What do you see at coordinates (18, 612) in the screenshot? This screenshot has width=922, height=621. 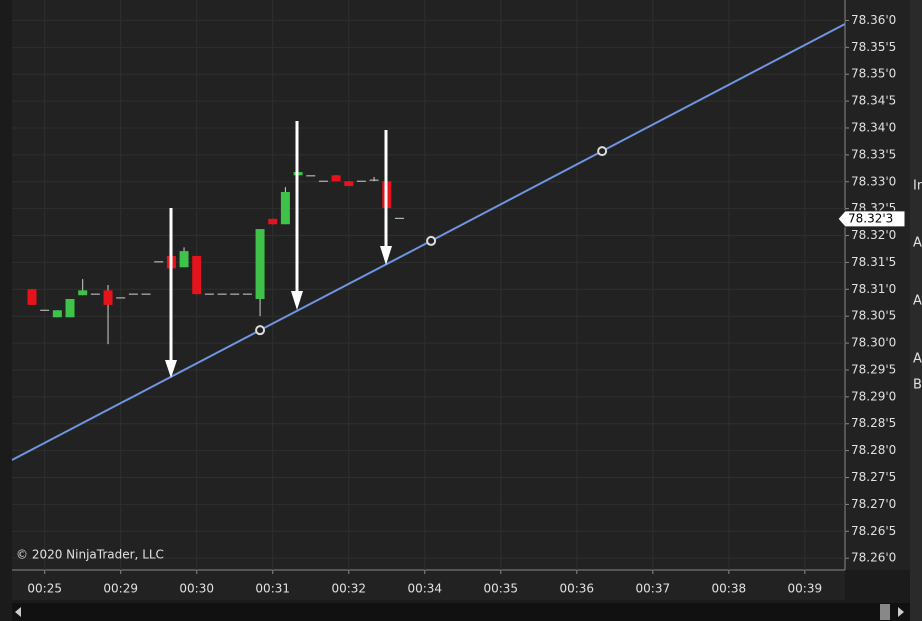 I see `scroll-left` at bounding box center [18, 612].